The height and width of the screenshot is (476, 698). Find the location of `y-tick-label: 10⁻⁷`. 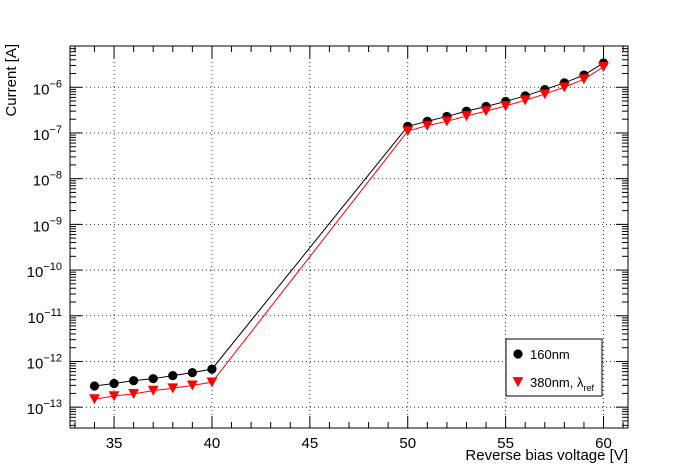

y-tick-label: 10⁻⁷ is located at coordinates (47, 134).